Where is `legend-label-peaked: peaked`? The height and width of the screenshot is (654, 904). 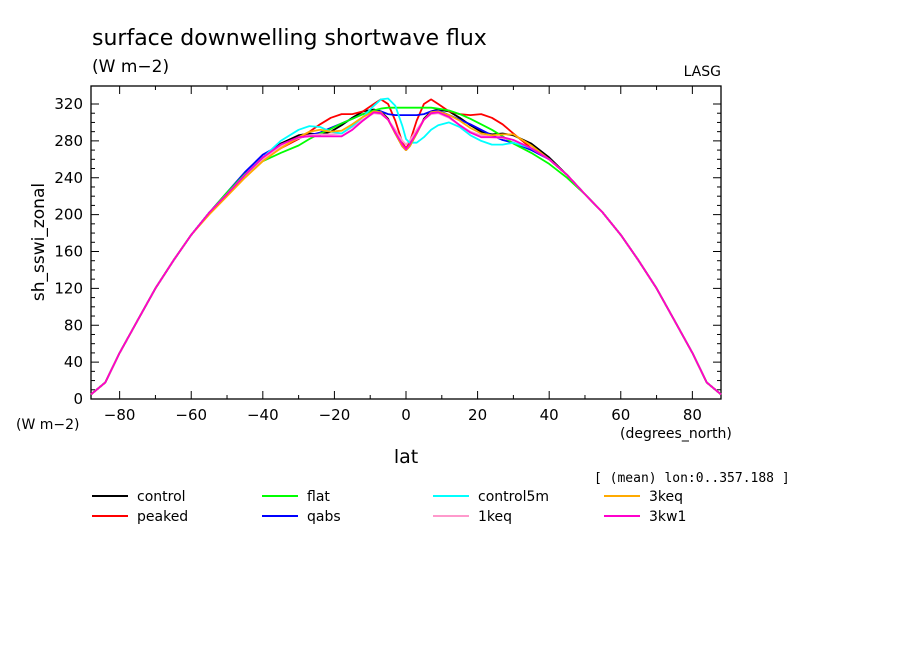
legend-label-peaked: peaked is located at coordinates (162, 517).